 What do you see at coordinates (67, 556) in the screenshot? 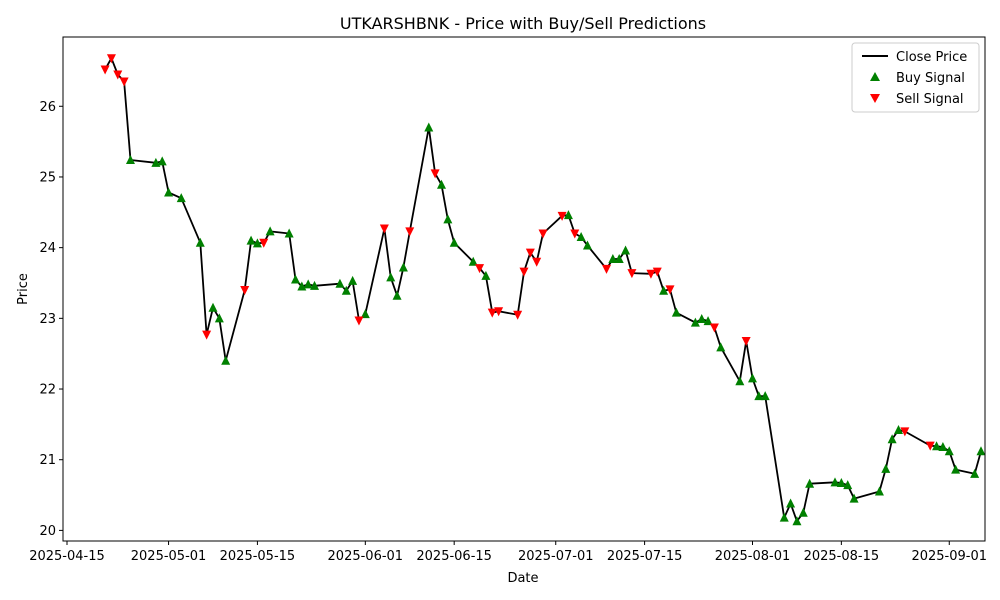
I see `x-tick-label: 2025-04-15` at bounding box center [67, 556].